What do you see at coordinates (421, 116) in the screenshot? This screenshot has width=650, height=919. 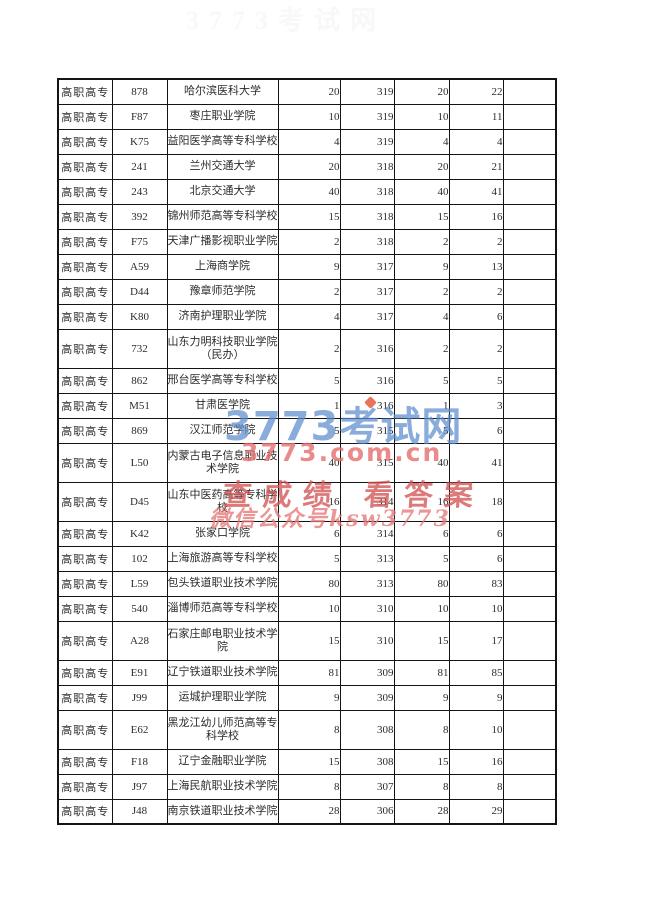 I see `admit-number-cell: 10` at bounding box center [421, 116].